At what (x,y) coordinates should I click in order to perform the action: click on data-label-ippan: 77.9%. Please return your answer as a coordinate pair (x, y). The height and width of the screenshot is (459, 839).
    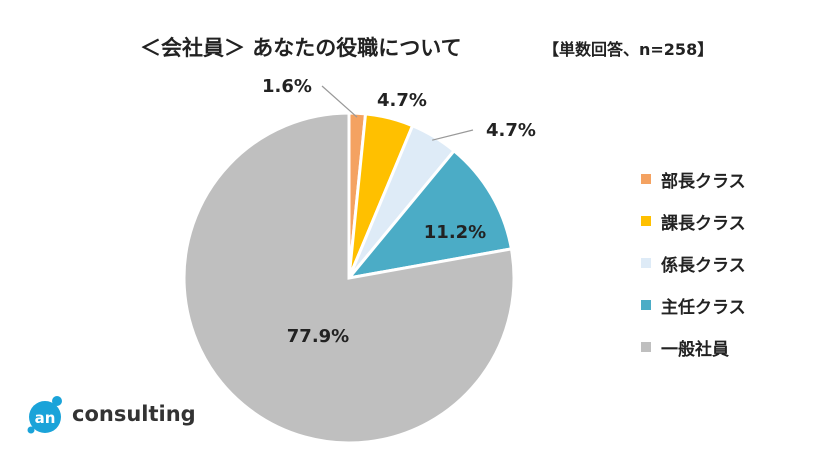
    Looking at the image, I should click on (318, 336).